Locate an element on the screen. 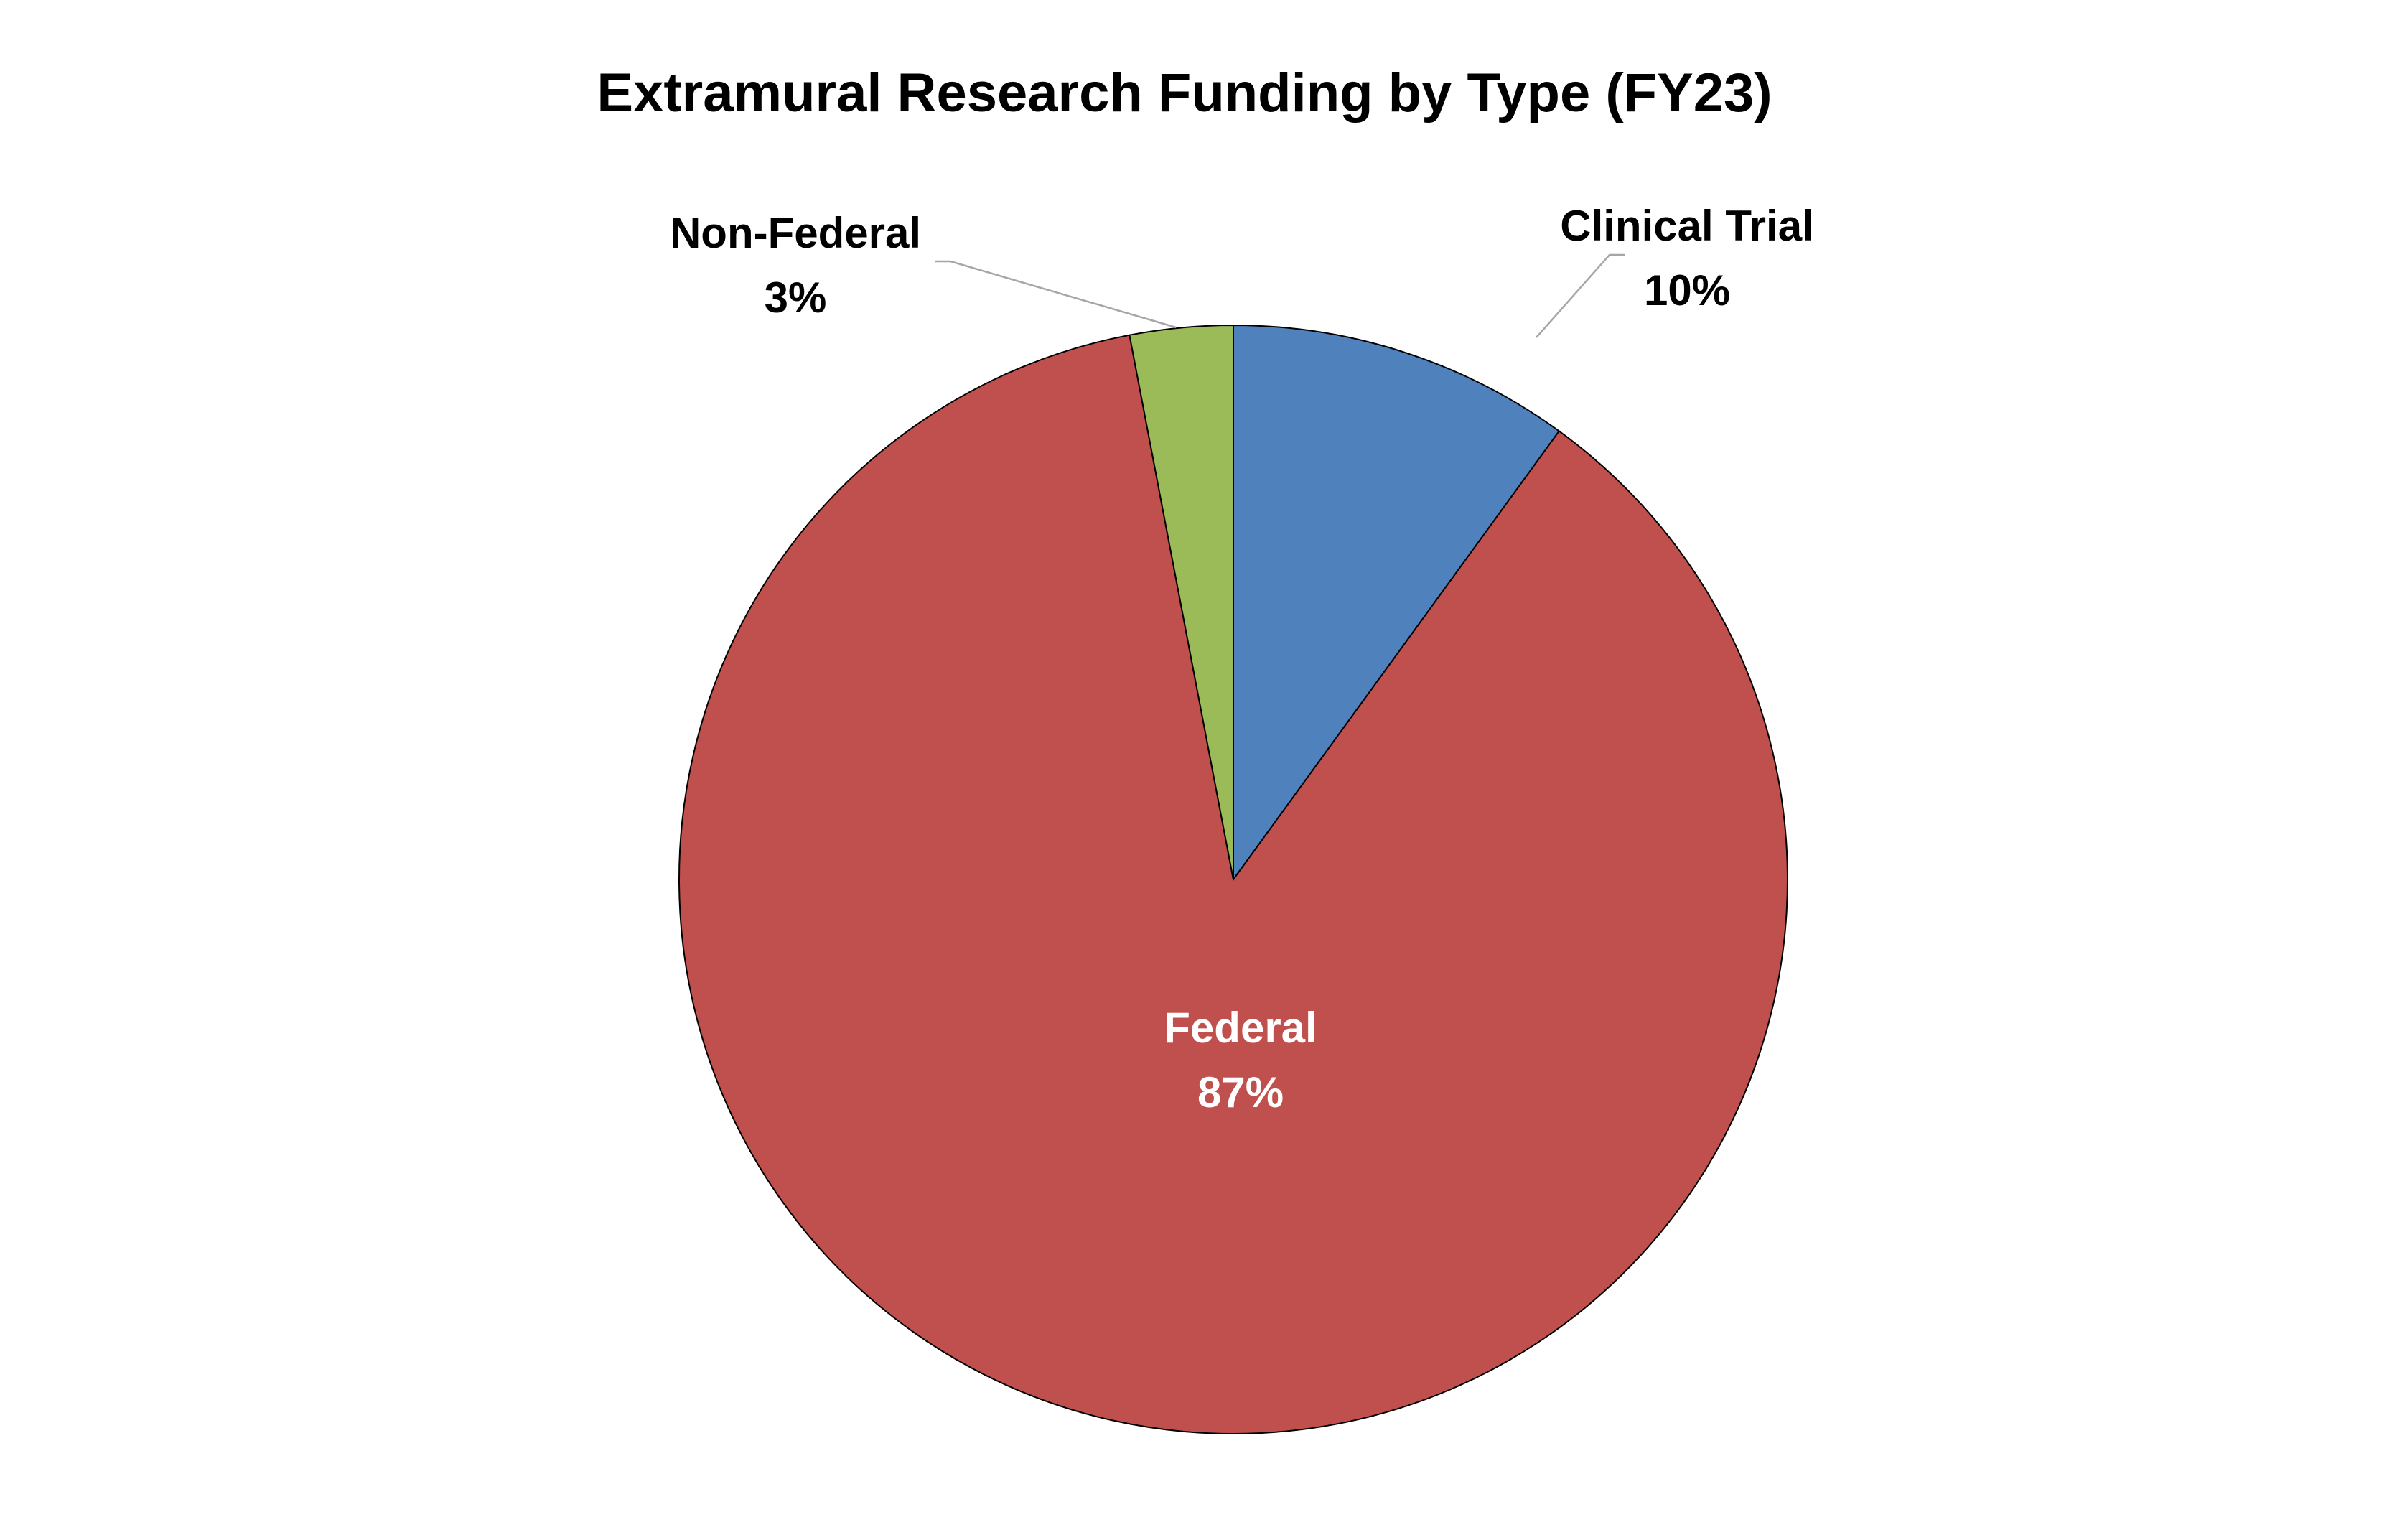  slice-non-federal is located at coordinates (1181, 602).